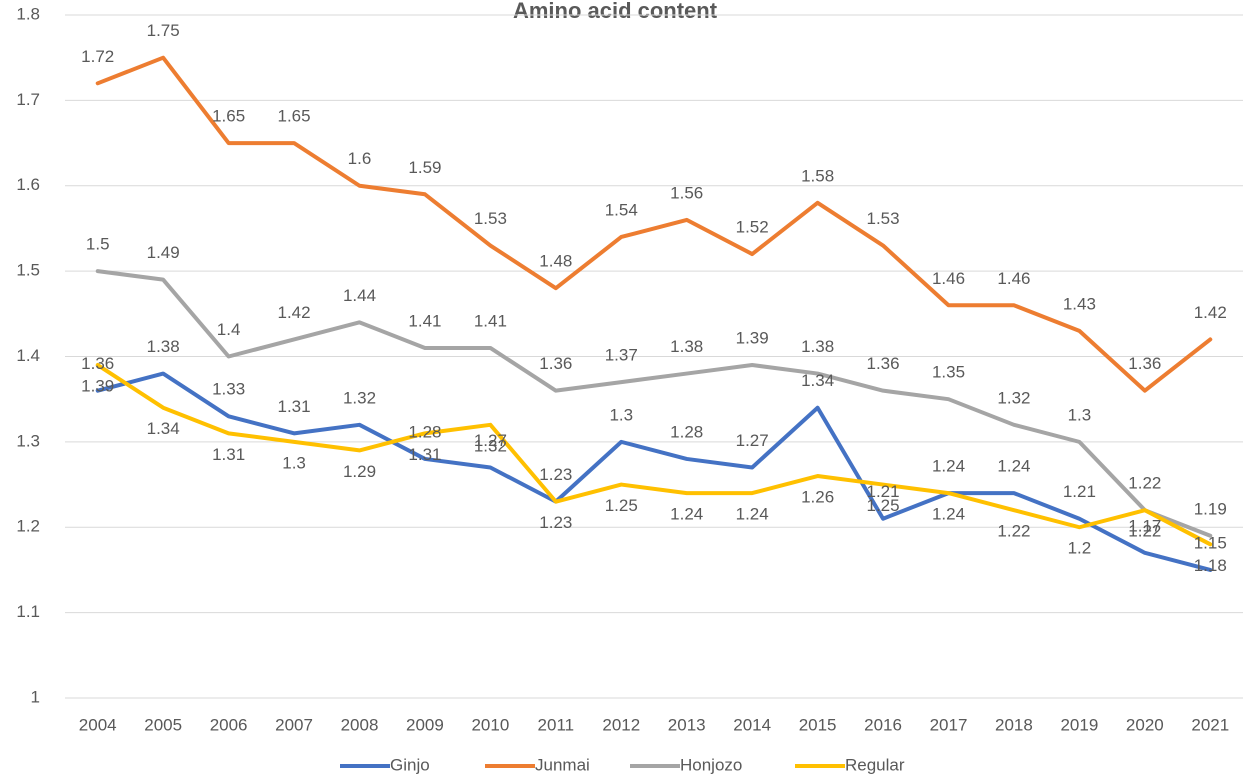  I want to click on y-tick-label: 1, so click(35, 696).